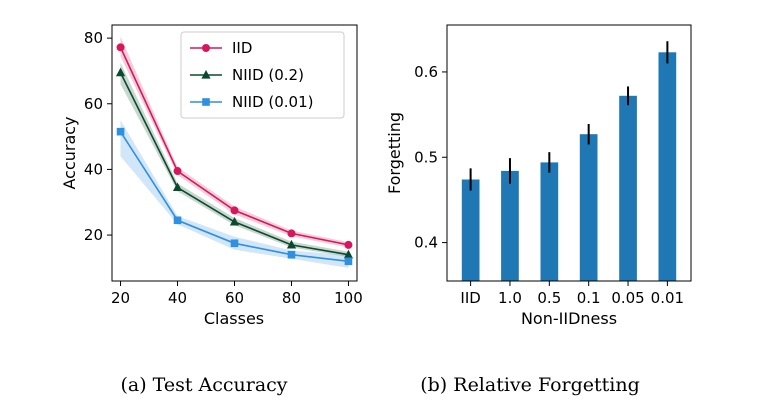 The height and width of the screenshot is (419, 770). I want to click on x-tick-label: IID, so click(470, 298).